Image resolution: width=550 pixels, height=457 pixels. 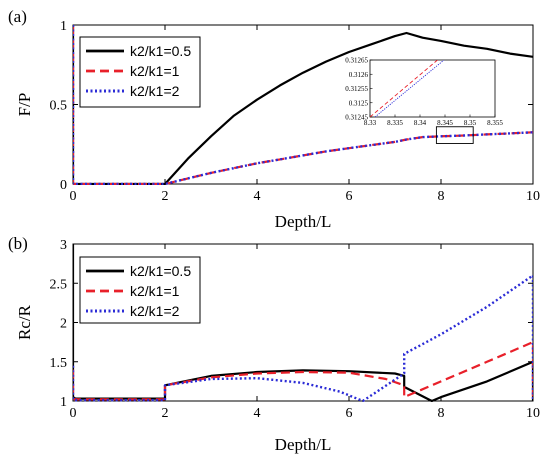 I want to click on y-axis-label: Rc/R, so click(x=24, y=322).